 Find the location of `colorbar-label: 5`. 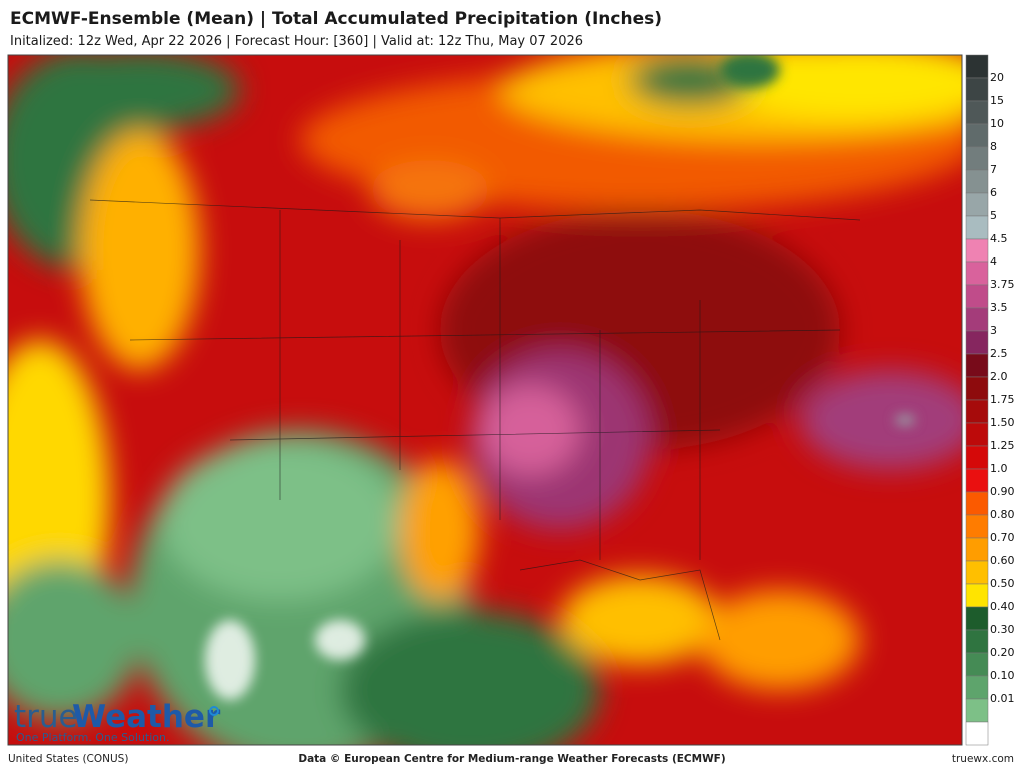

colorbar-label: 5 is located at coordinates (993, 215).